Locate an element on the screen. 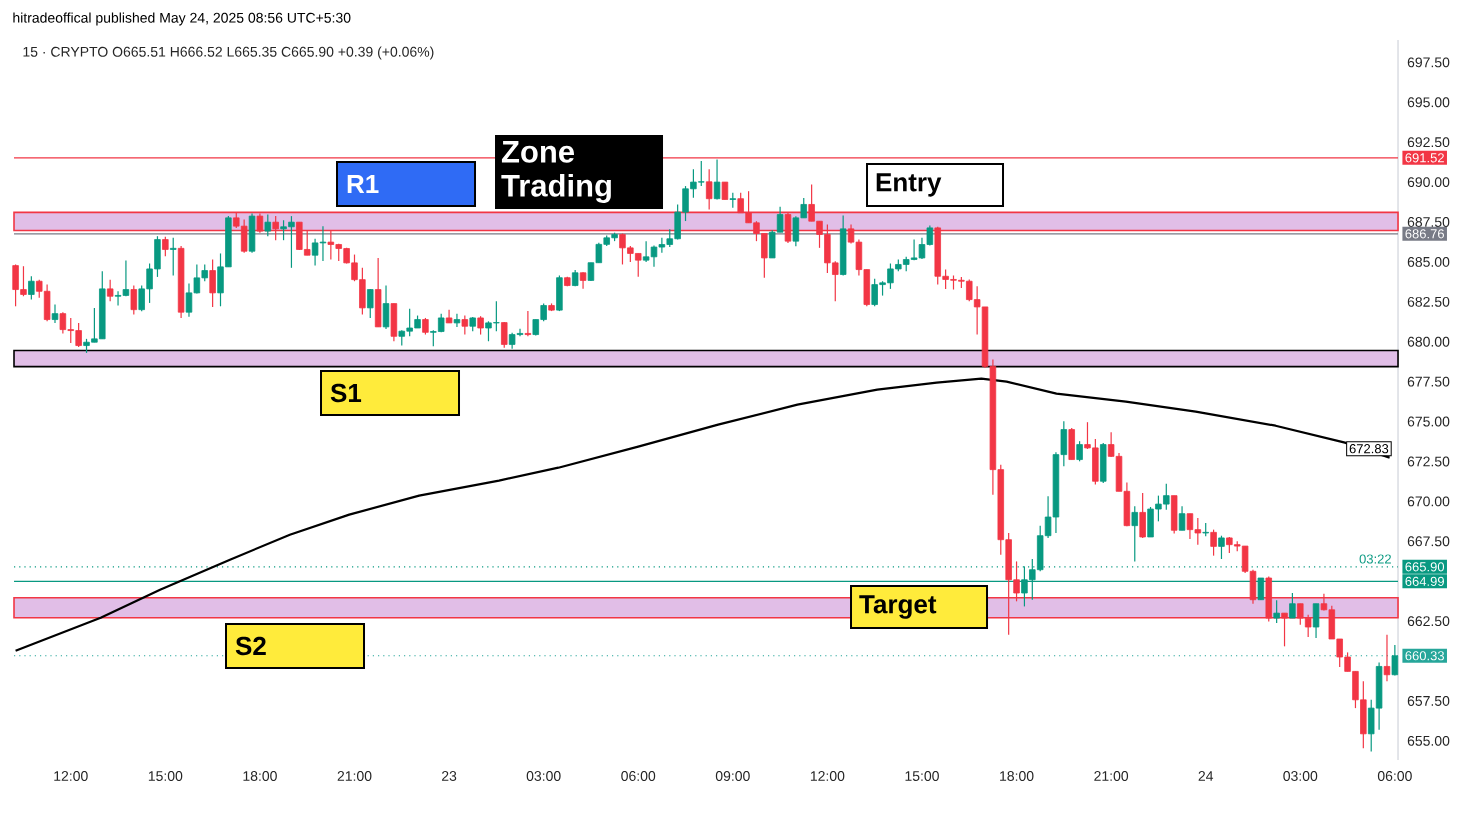  x-tick-label: 23 is located at coordinates (449, 776).